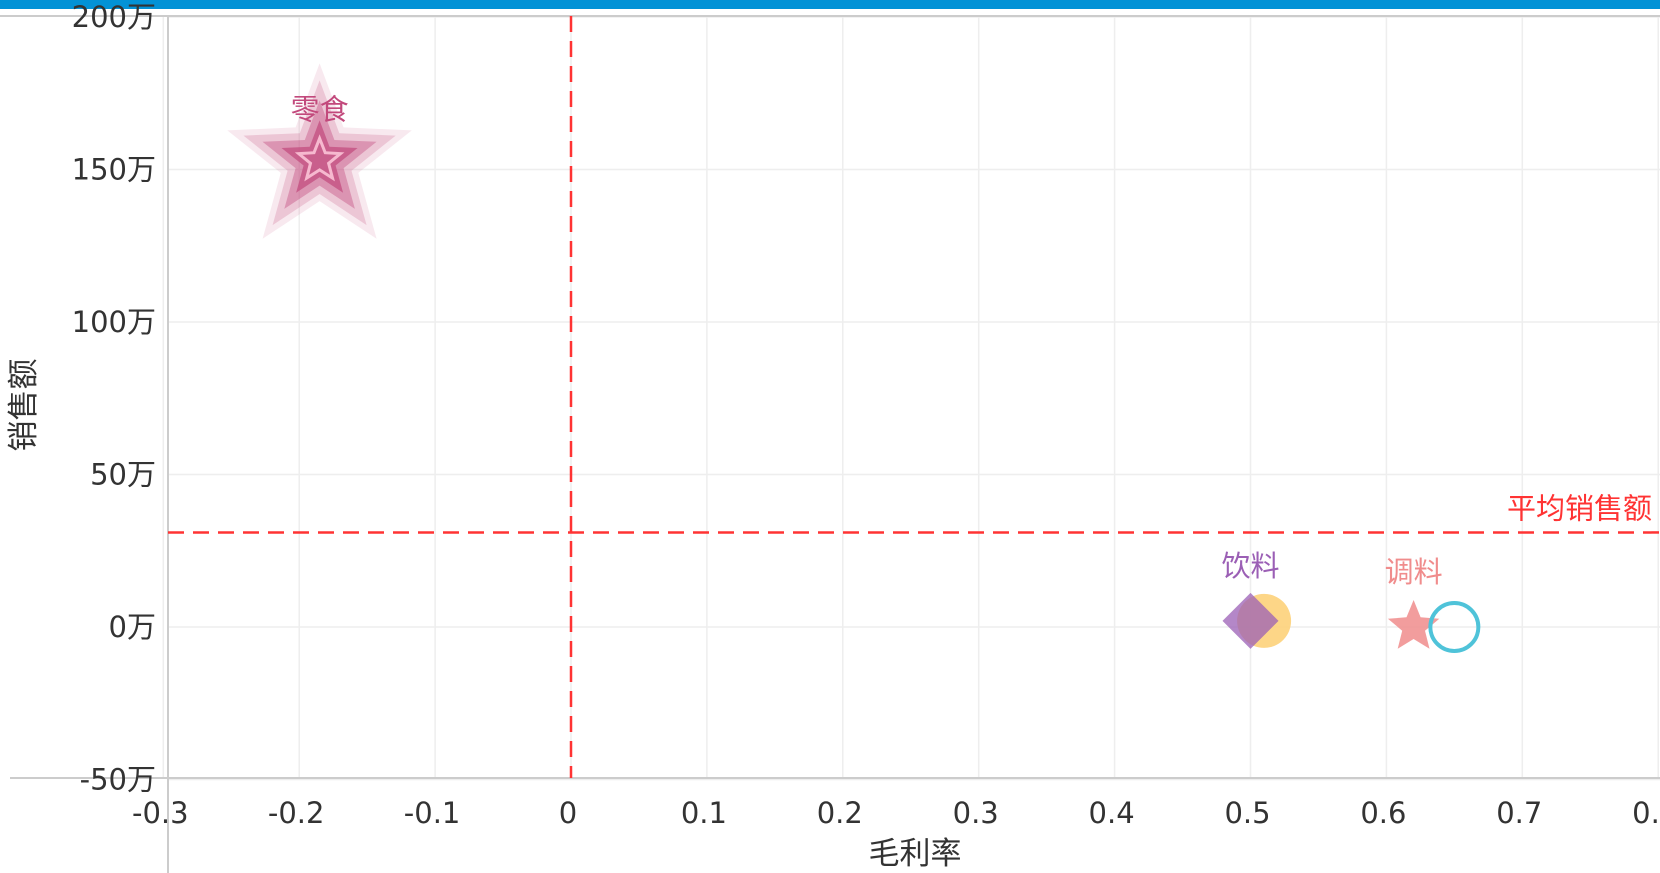 The height and width of the screenshot is (873, 1660). Describe the element at coordinates (1579, 508) in the screenshot. I see `reference-line-label: 平均销售额` at that location.